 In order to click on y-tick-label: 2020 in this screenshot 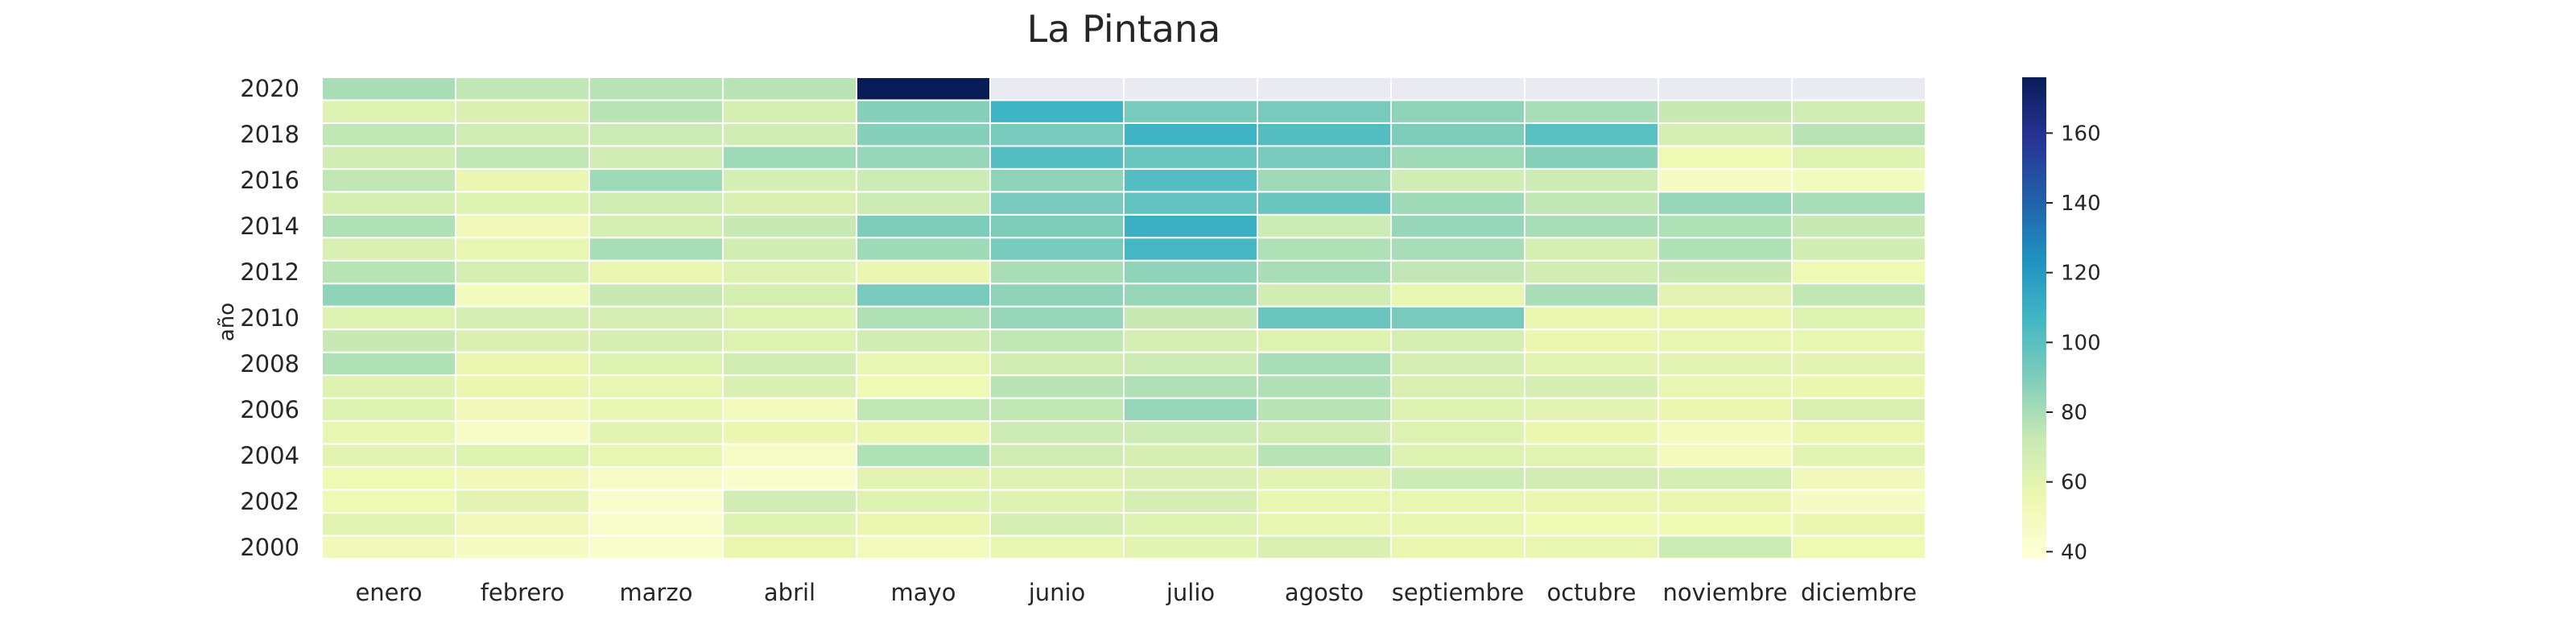, I will do `click(269, 88)`.